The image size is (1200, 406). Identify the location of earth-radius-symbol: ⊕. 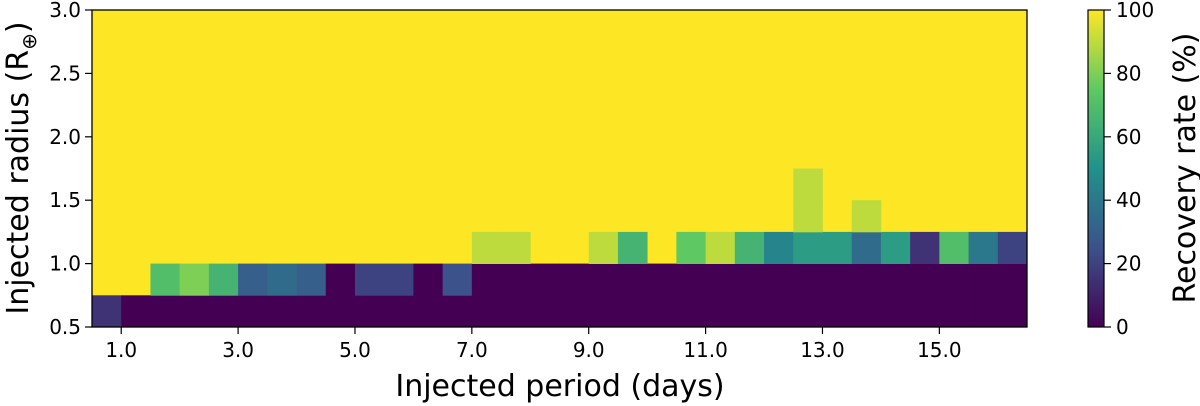
(29, 41).